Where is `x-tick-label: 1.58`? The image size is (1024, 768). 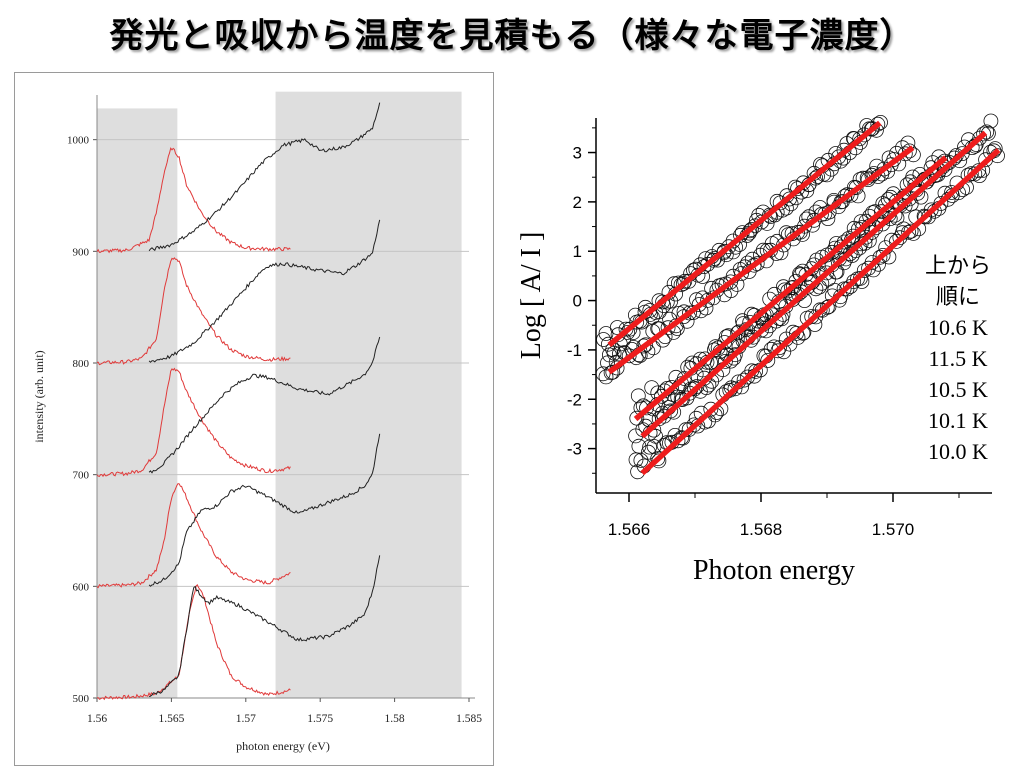
x-tick-label: 1.58 is located at coordinates (395, 719).